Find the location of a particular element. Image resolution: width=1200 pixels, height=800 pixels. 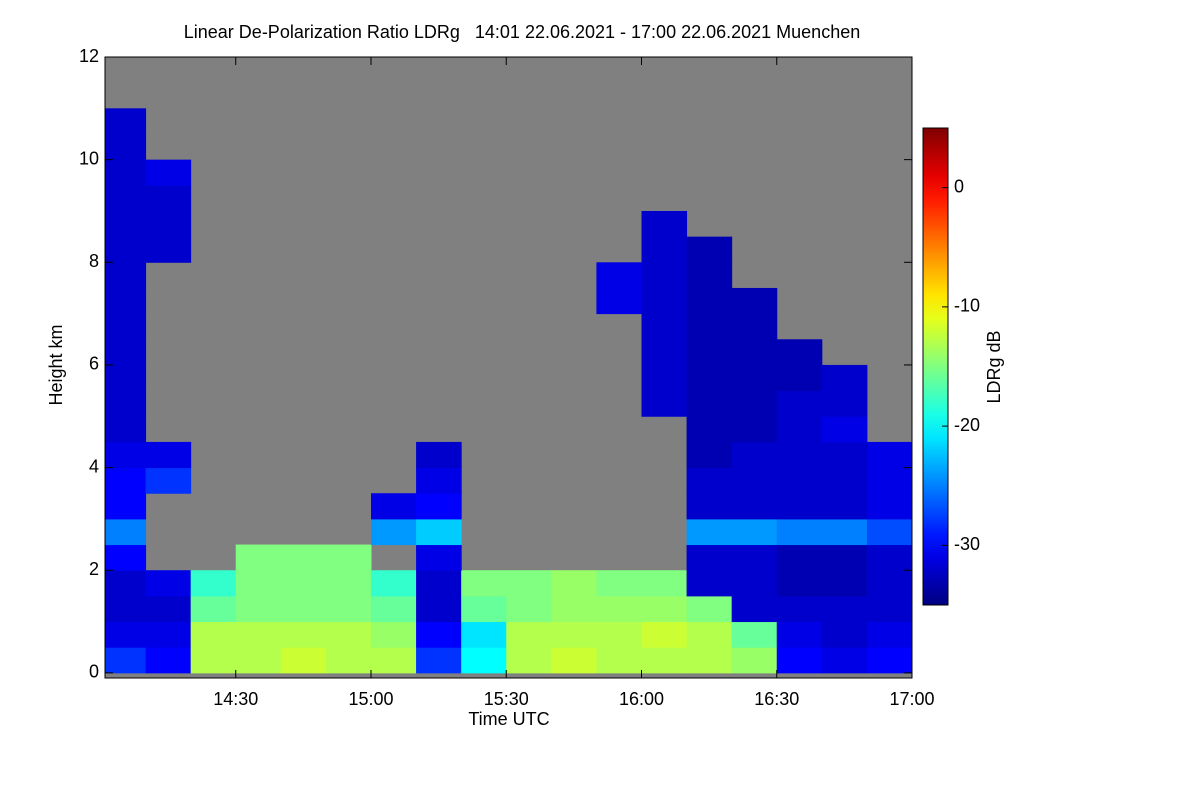

colorbar-tick-label: -30 is located at coordinates (967, 544).